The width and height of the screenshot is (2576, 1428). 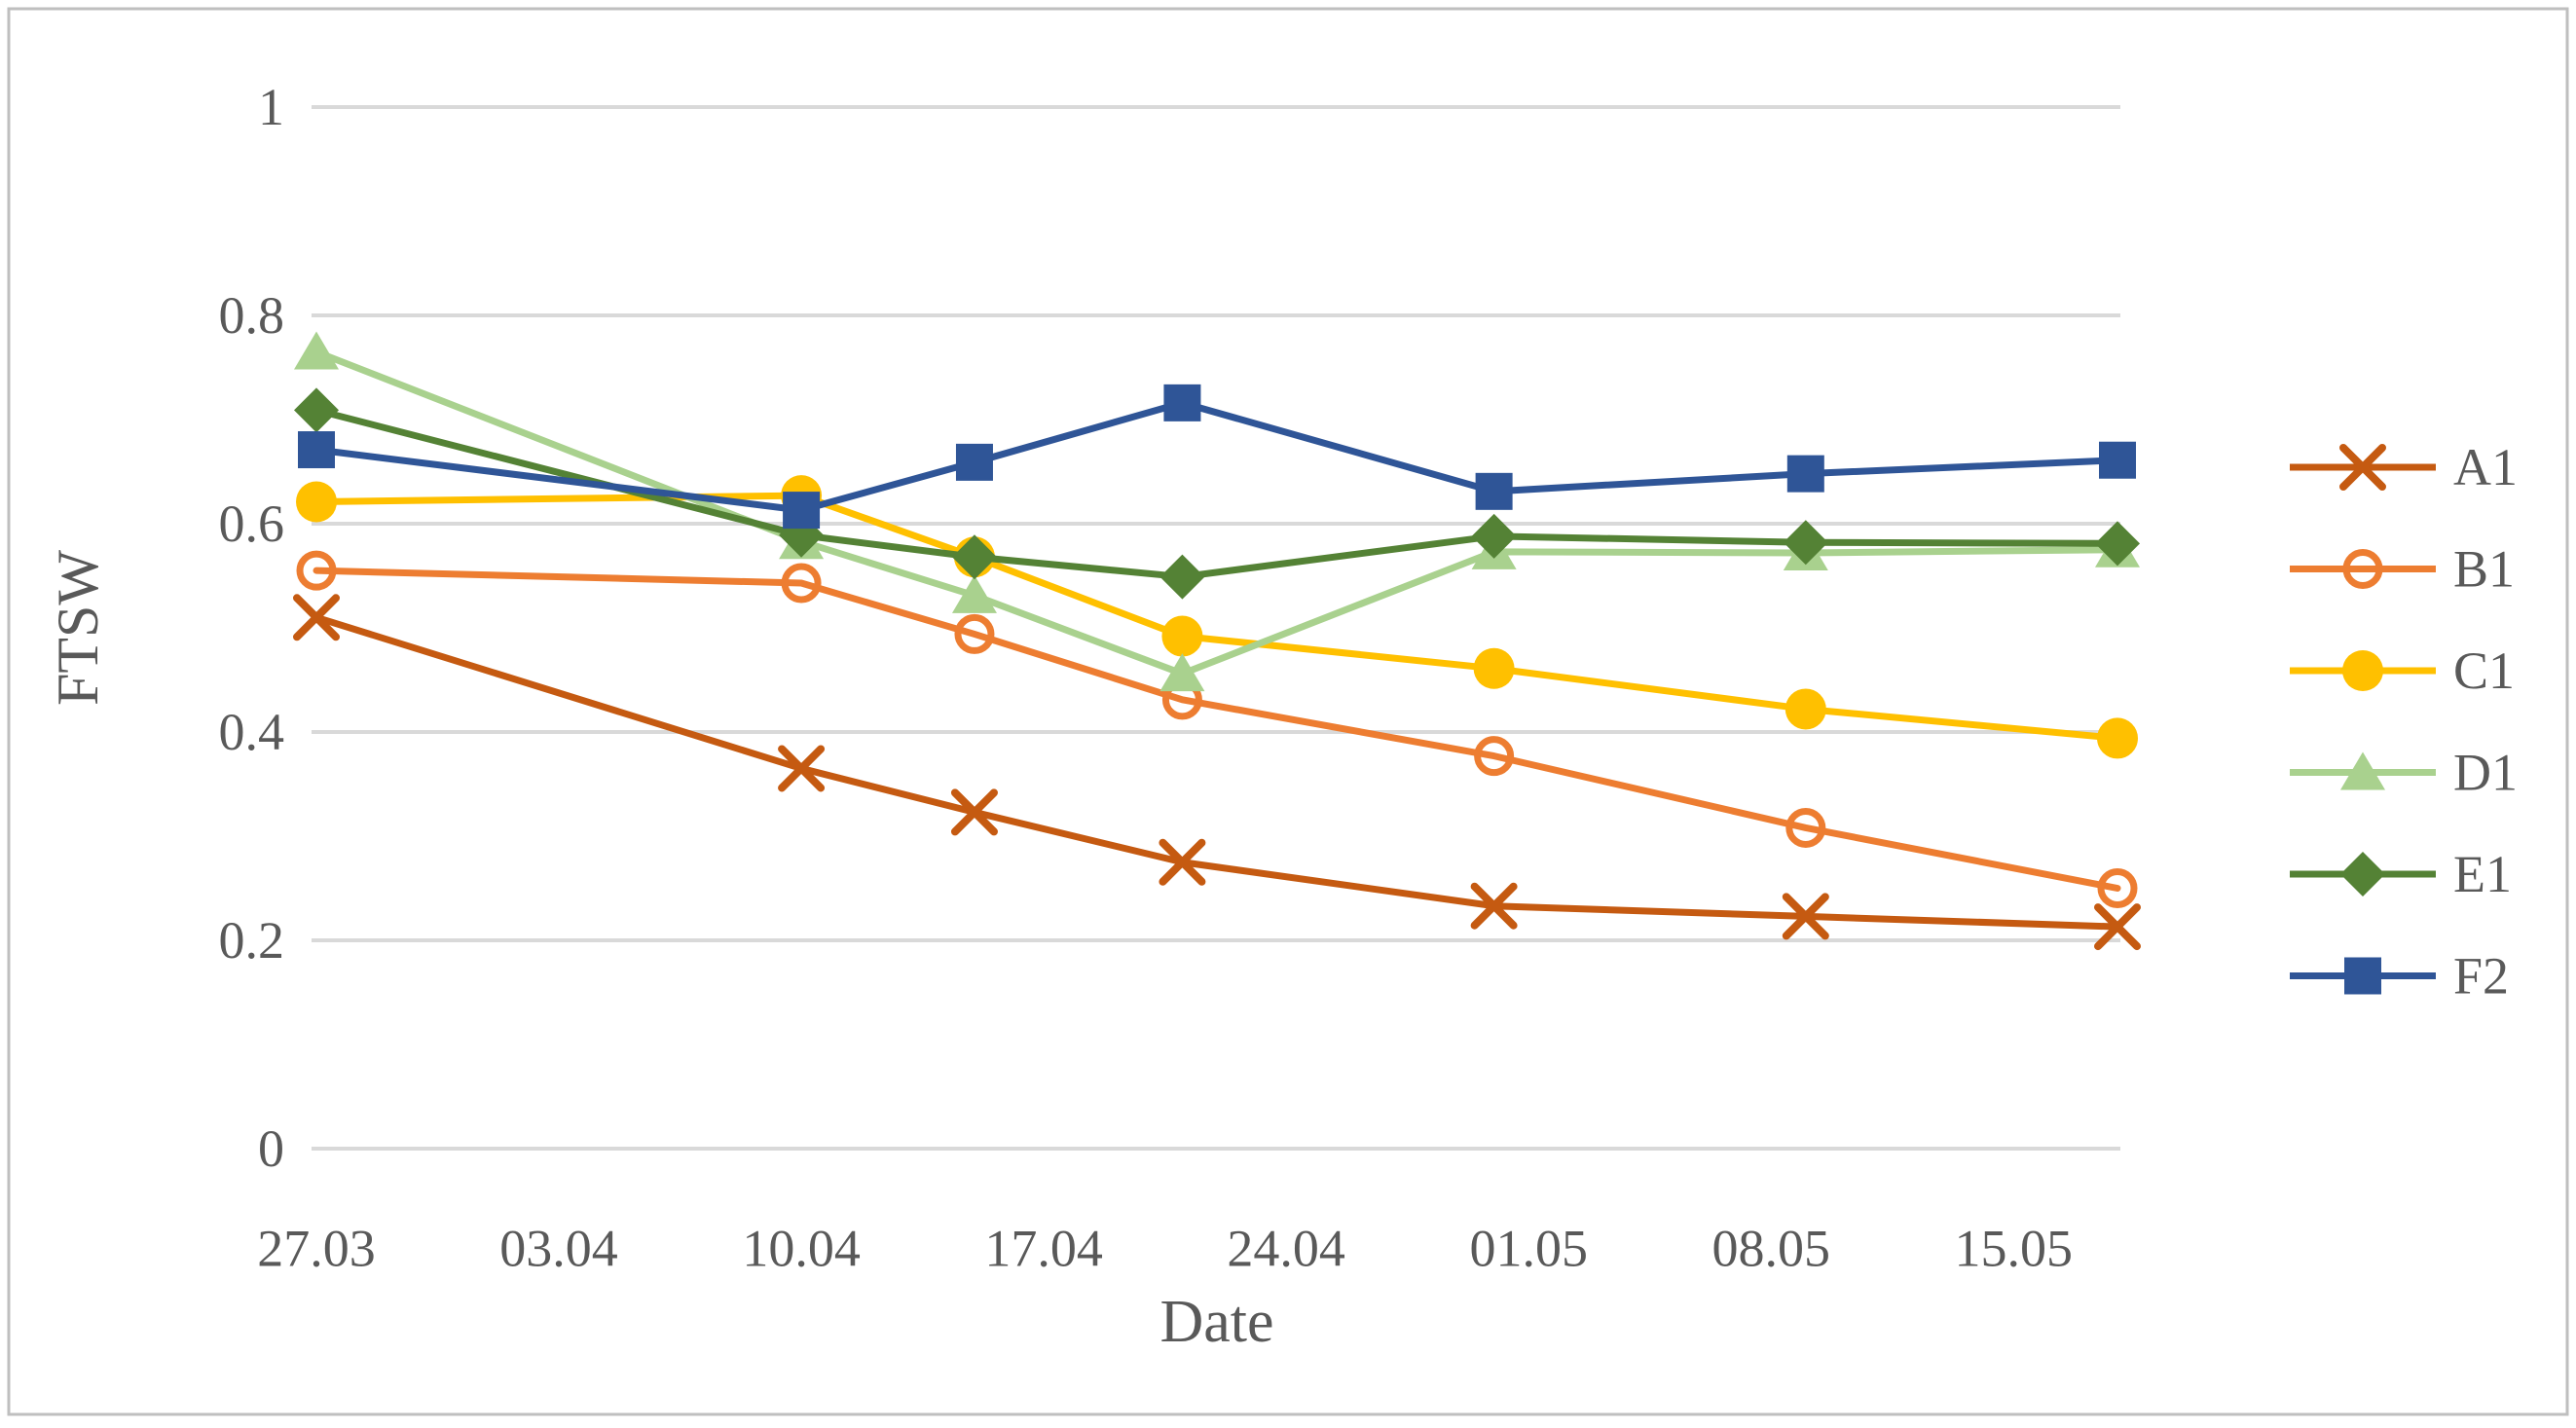 I want to click on legend-marker-E1, so click(x=2362, y=874).